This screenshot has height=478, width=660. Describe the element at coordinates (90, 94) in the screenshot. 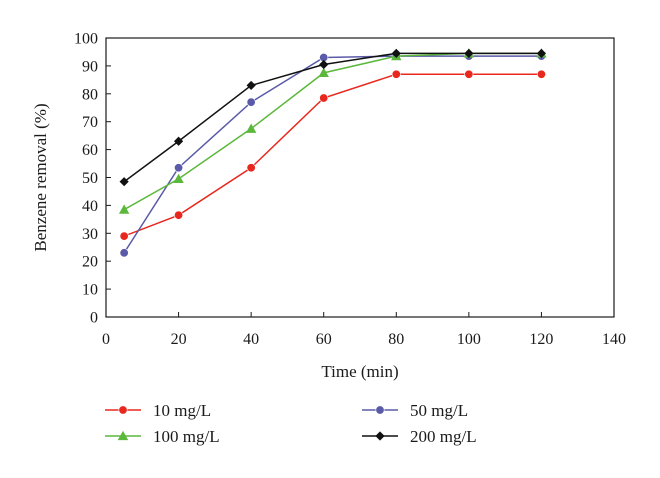

I see `y-tick-label: 80` at that location.